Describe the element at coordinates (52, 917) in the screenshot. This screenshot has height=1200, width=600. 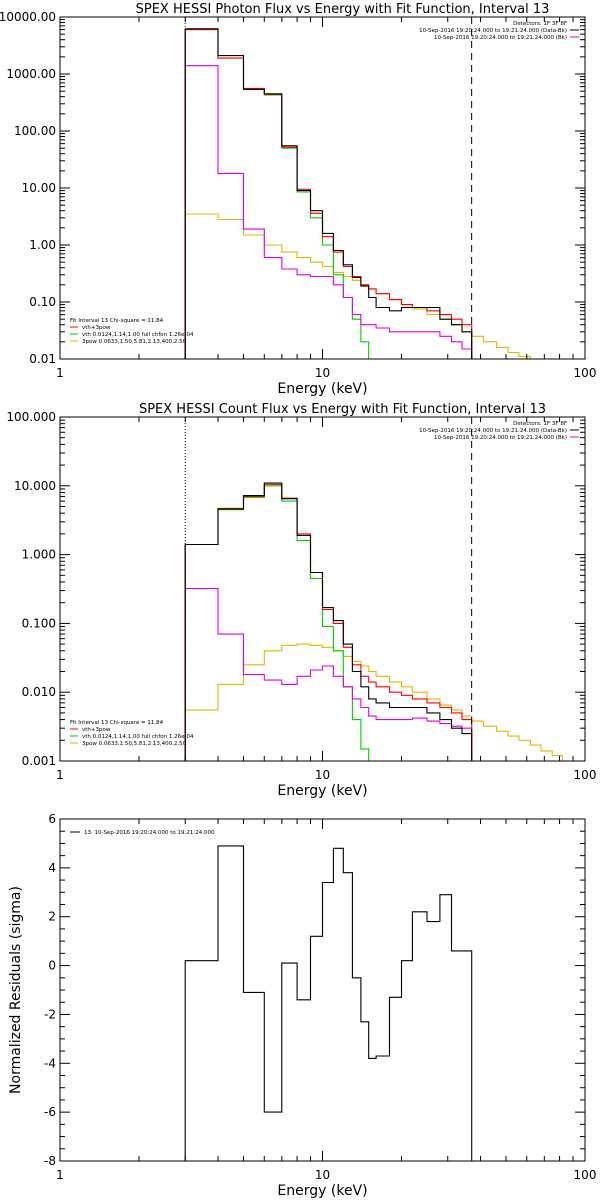
I see `y-tick-label: 2` at that location.